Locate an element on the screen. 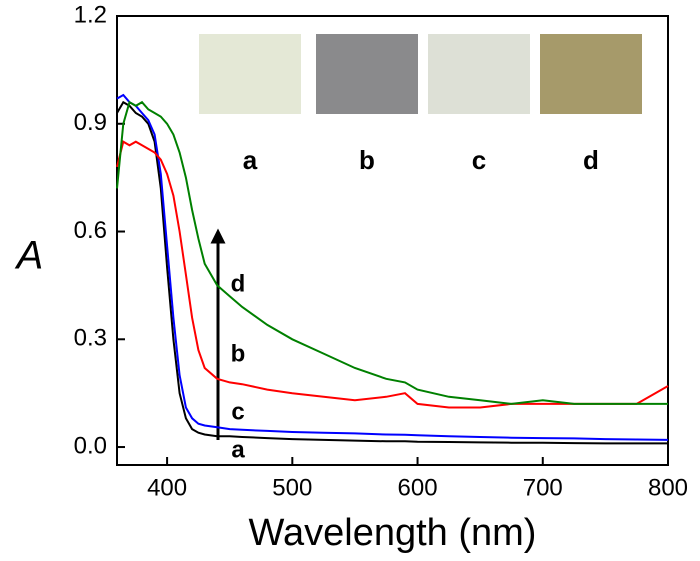 This screenshot has height=561, width=700. y-tick-label: 0.3 is located at coordinates (90, 338).